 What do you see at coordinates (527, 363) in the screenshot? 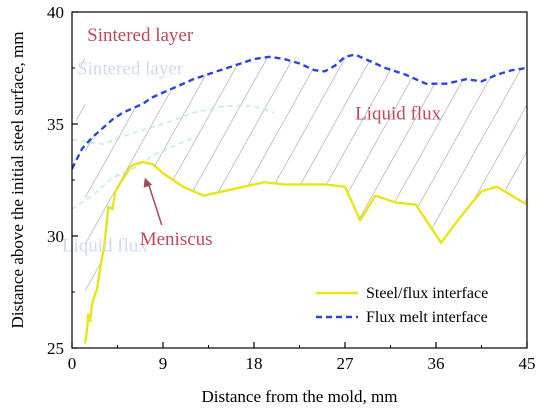
I see `x-tick-label: 45` at bounding box center [527, 363].